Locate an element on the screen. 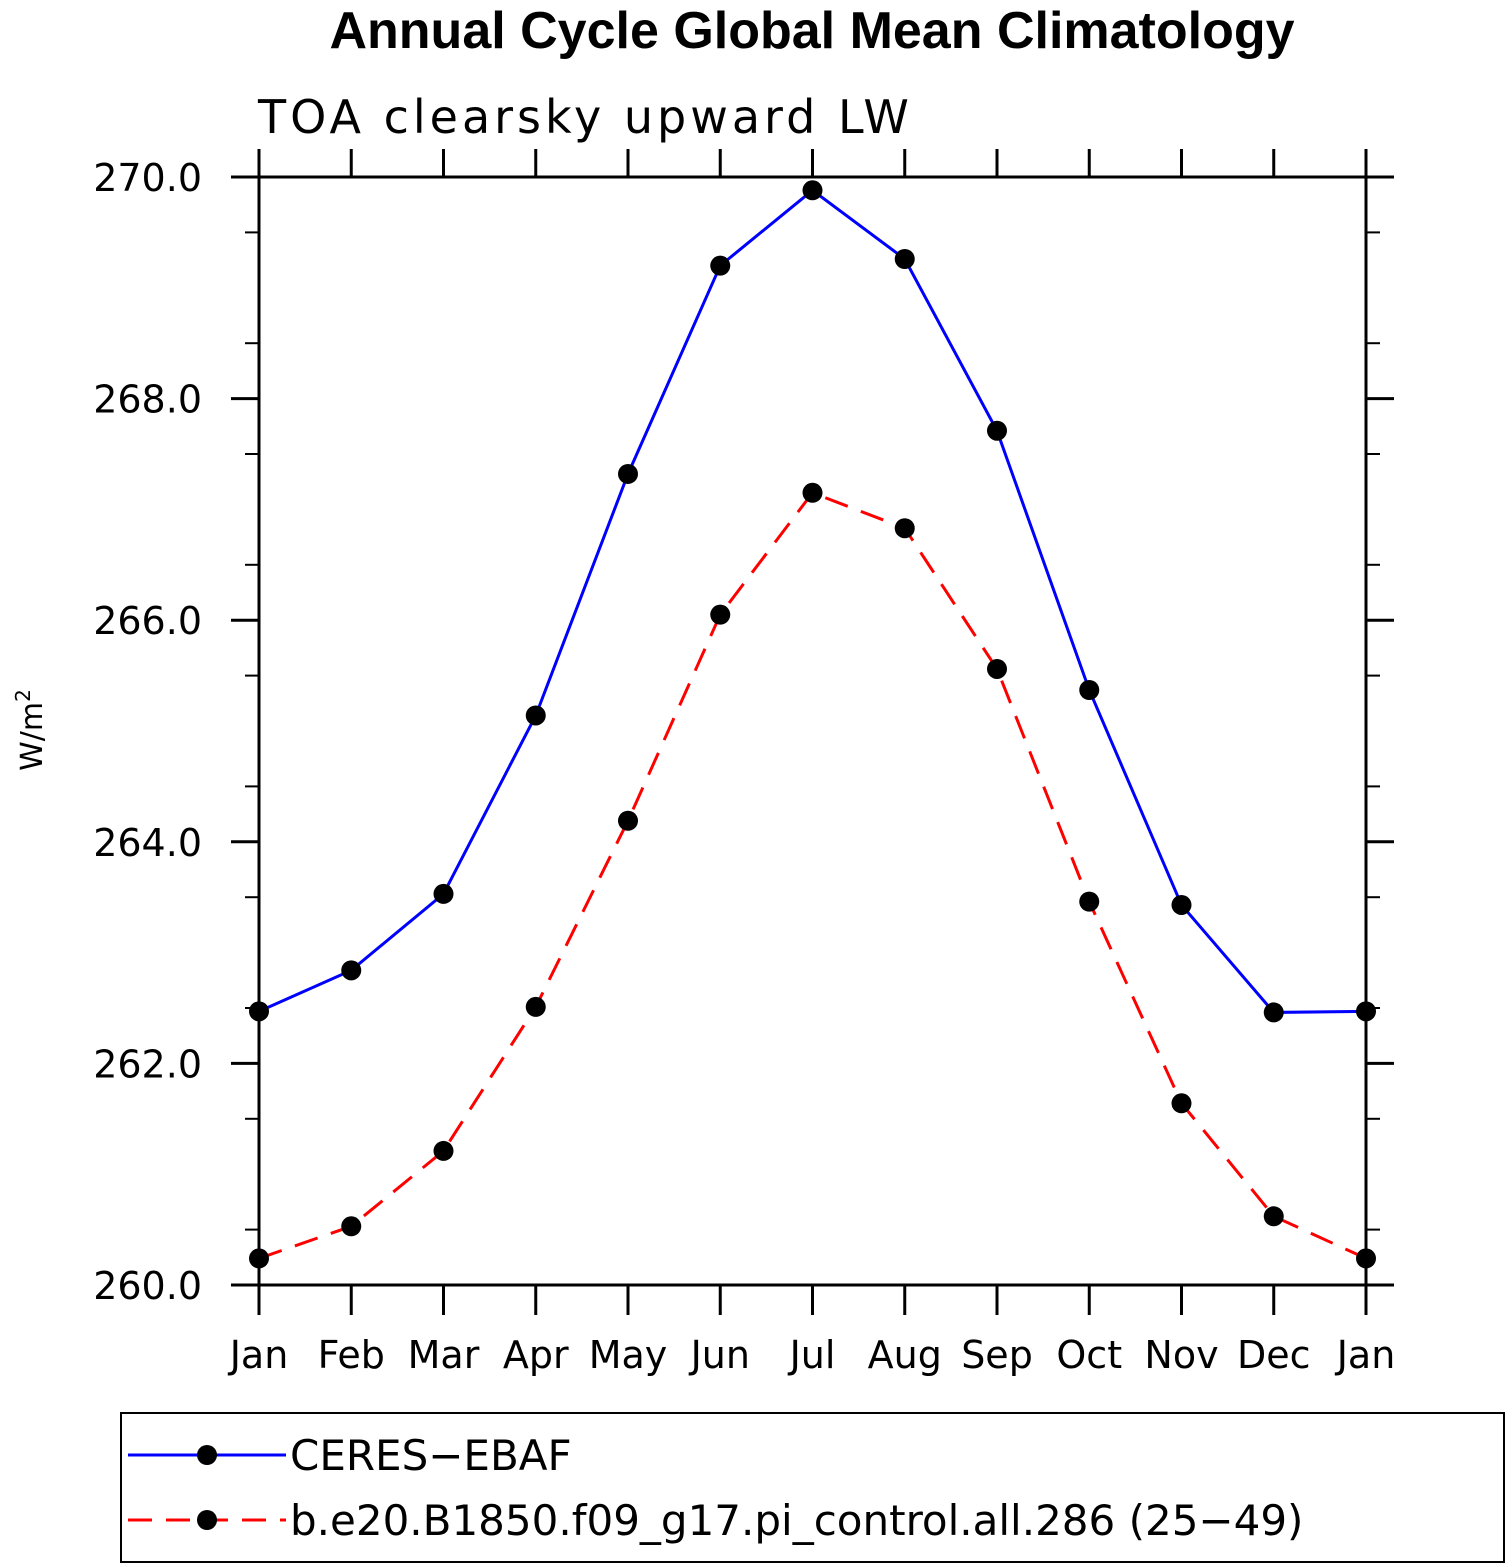 This screenshot has width=1512, height=1567. x-tick-label: Feb is located at coordinates (351, 1355).